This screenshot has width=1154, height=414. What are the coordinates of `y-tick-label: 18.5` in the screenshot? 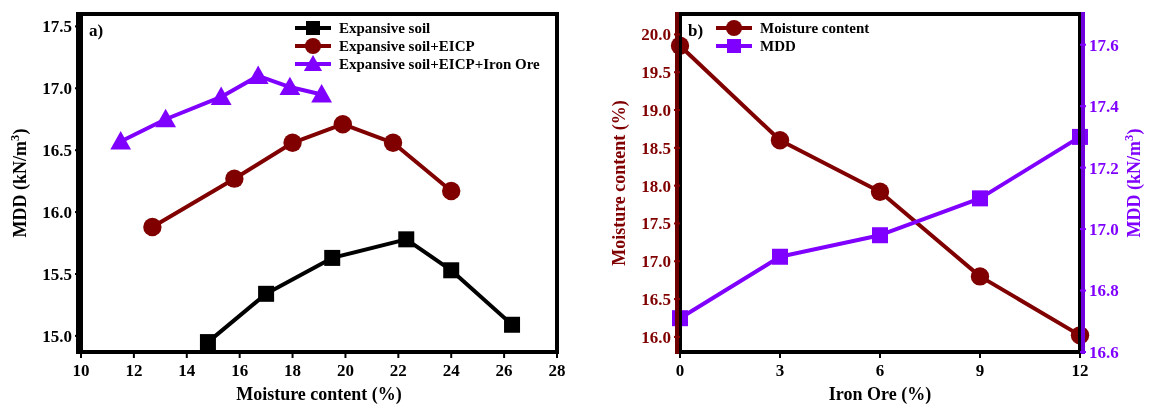 It's located at (656, 148).